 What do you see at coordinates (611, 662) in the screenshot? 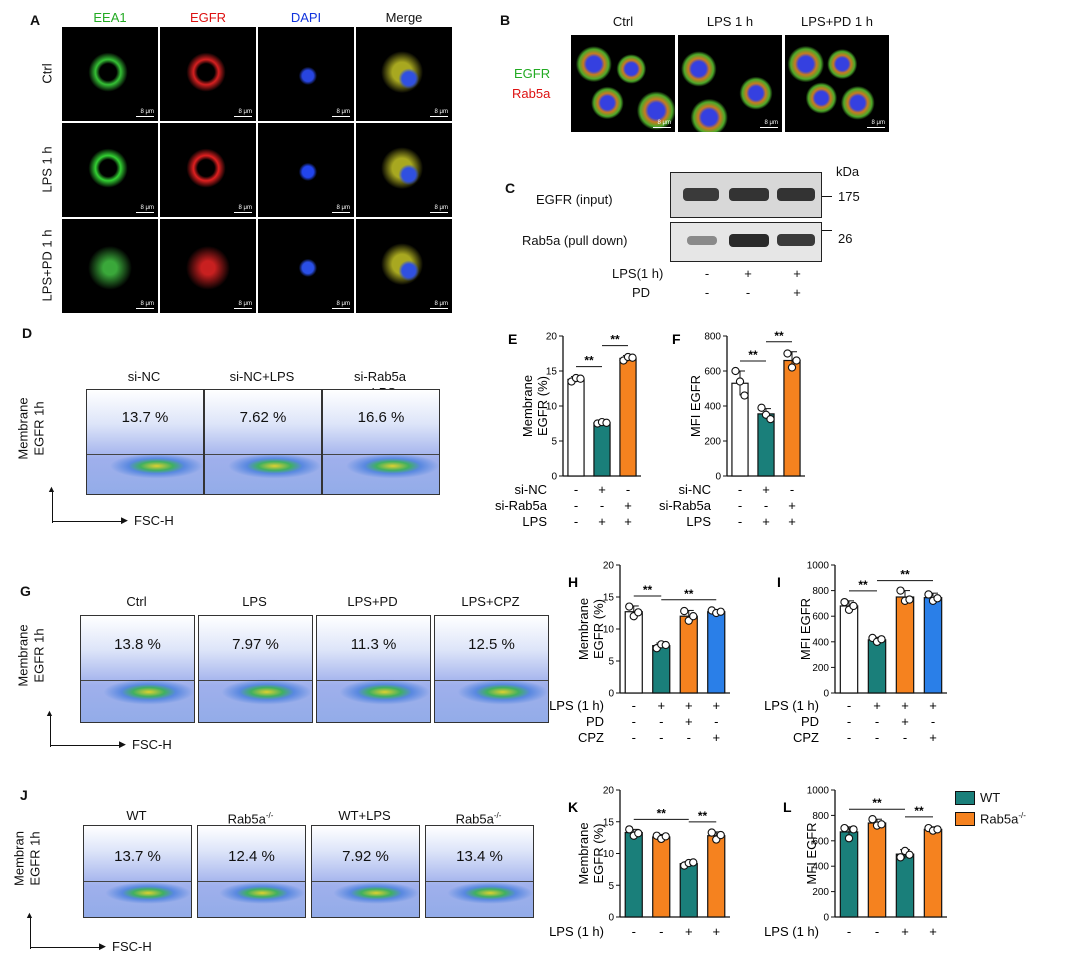
I see `y-tick-label: 5` at bounding box center [611, 662].